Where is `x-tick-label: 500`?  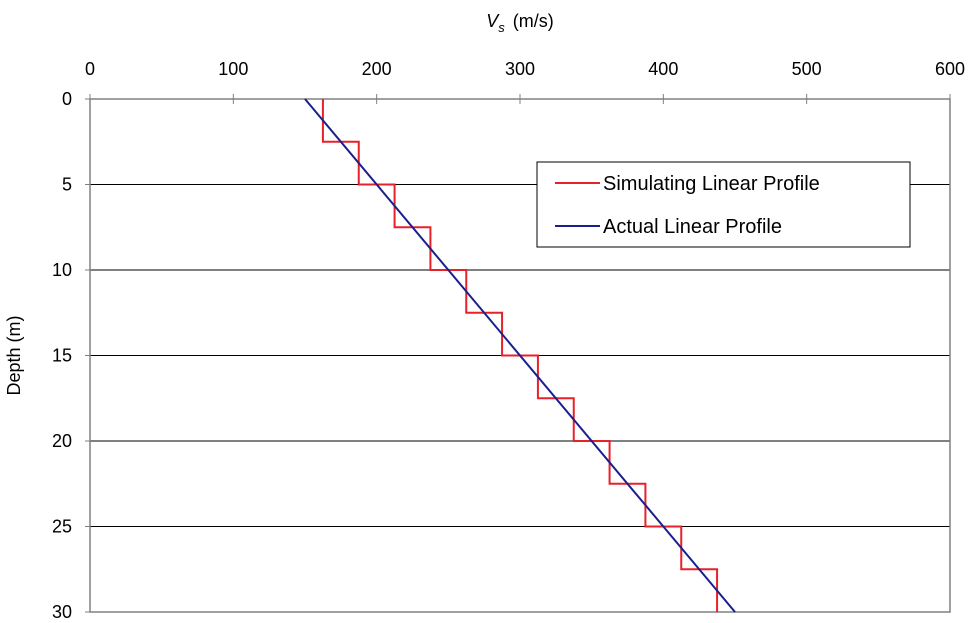
x-tick-label: 500 is located at coordinates (807, 69).